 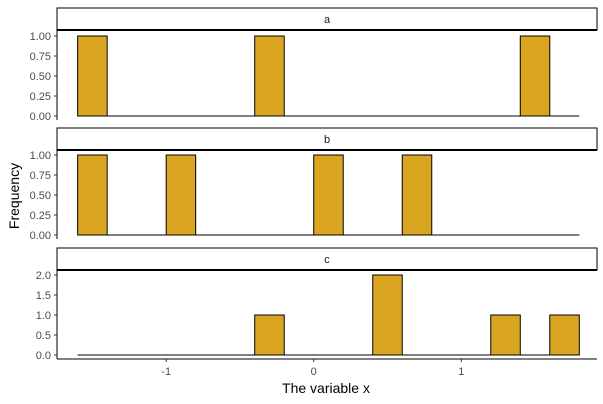 I want to click on y-axis-title: Frequency, so click(x=14, y=196).